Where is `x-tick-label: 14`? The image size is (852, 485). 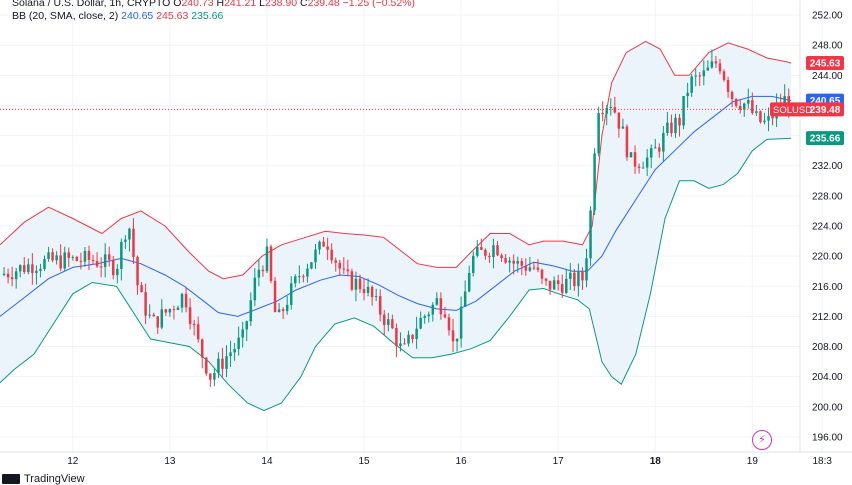
x-tick-label: 14 is located at coordinates (267, 461).